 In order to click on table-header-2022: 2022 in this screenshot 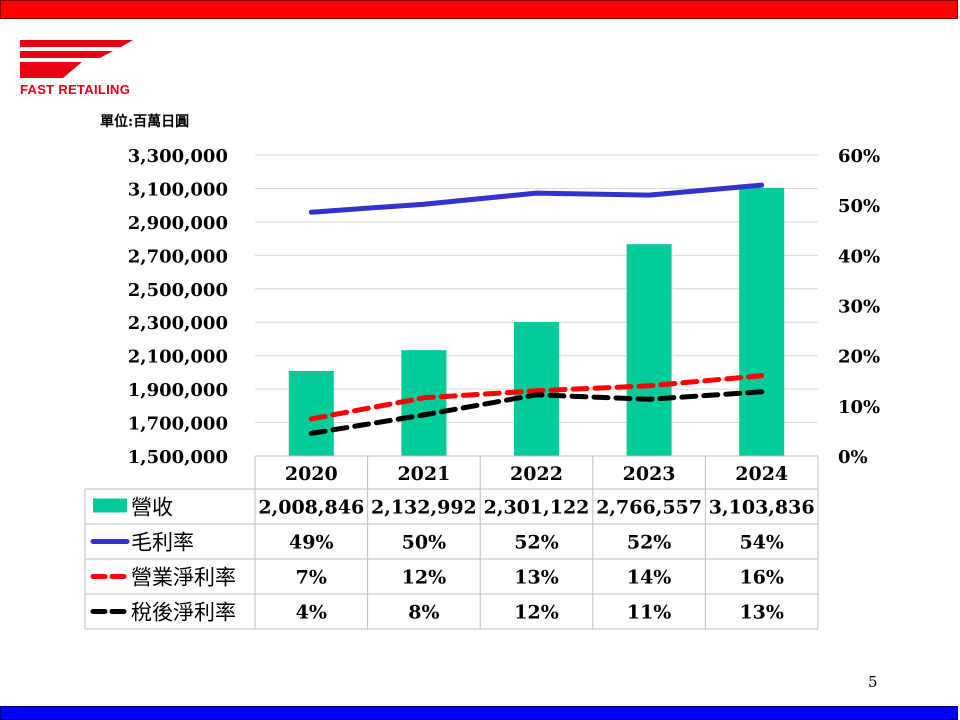, I will do `click(536, 474)`.